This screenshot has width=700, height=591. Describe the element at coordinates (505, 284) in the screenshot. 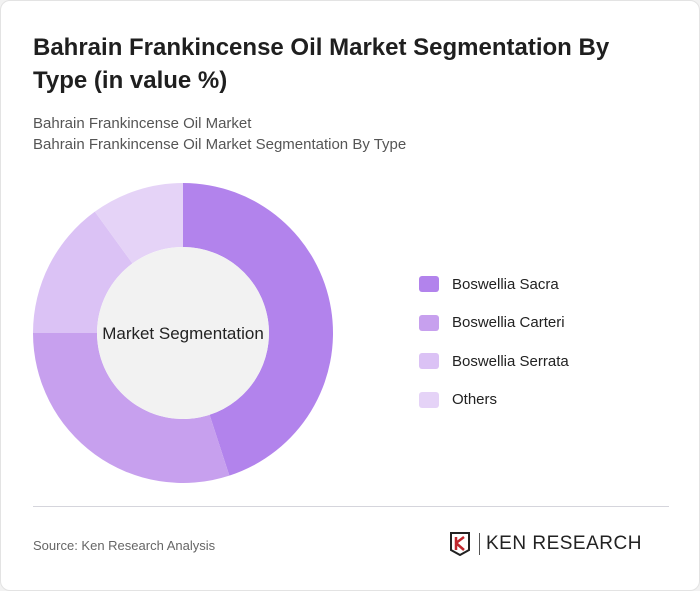

I see `legend-label: Boswellia Sacra` at that location.